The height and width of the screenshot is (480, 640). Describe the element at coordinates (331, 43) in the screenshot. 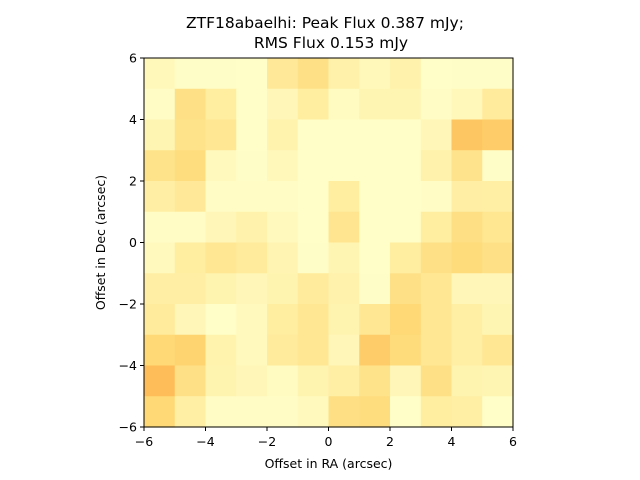

I see `chart-title-line-2: RMS Flux 0.153 mJy` at that location.